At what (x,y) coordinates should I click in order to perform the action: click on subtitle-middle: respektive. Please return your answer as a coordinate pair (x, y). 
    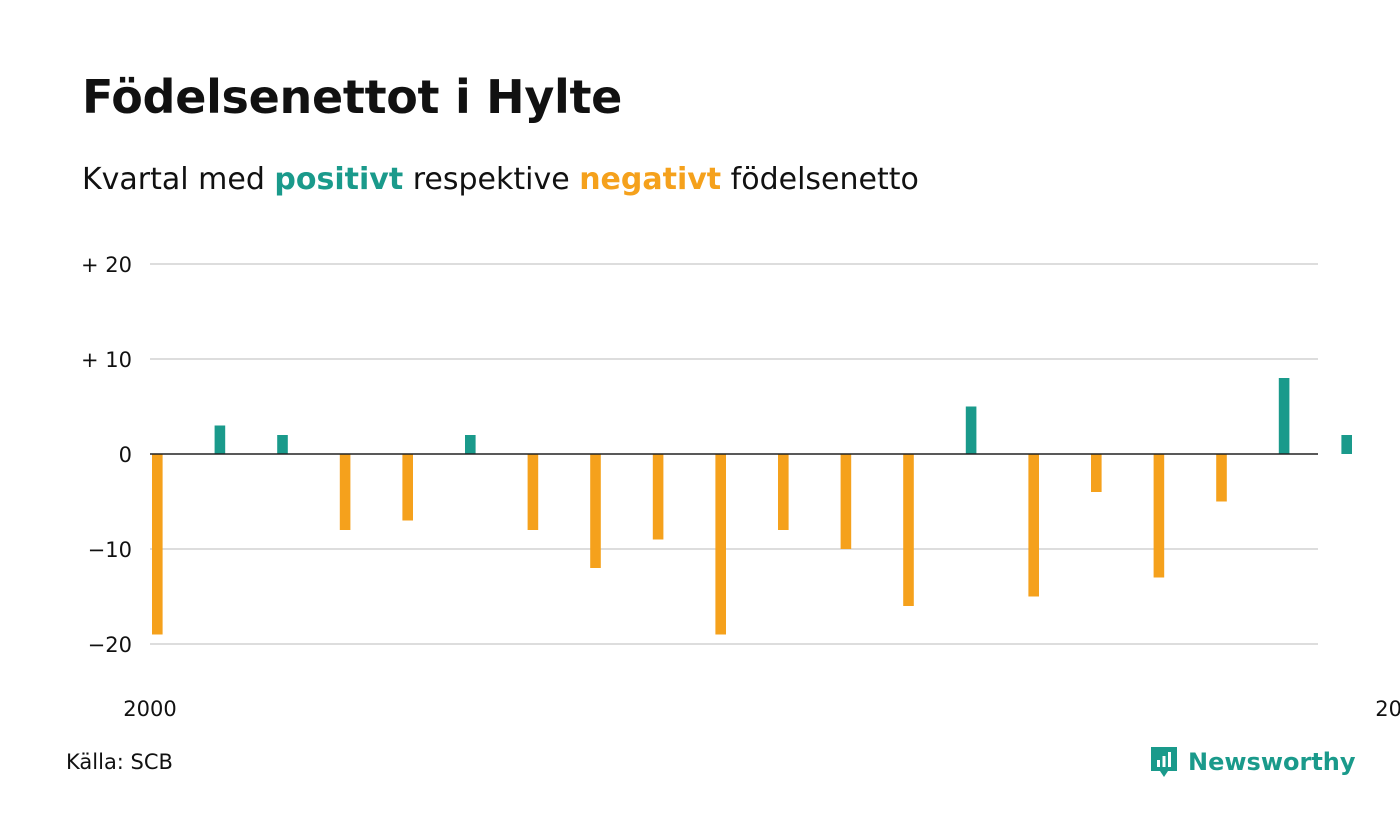
    Looking at the image, I should click on (491, 179).